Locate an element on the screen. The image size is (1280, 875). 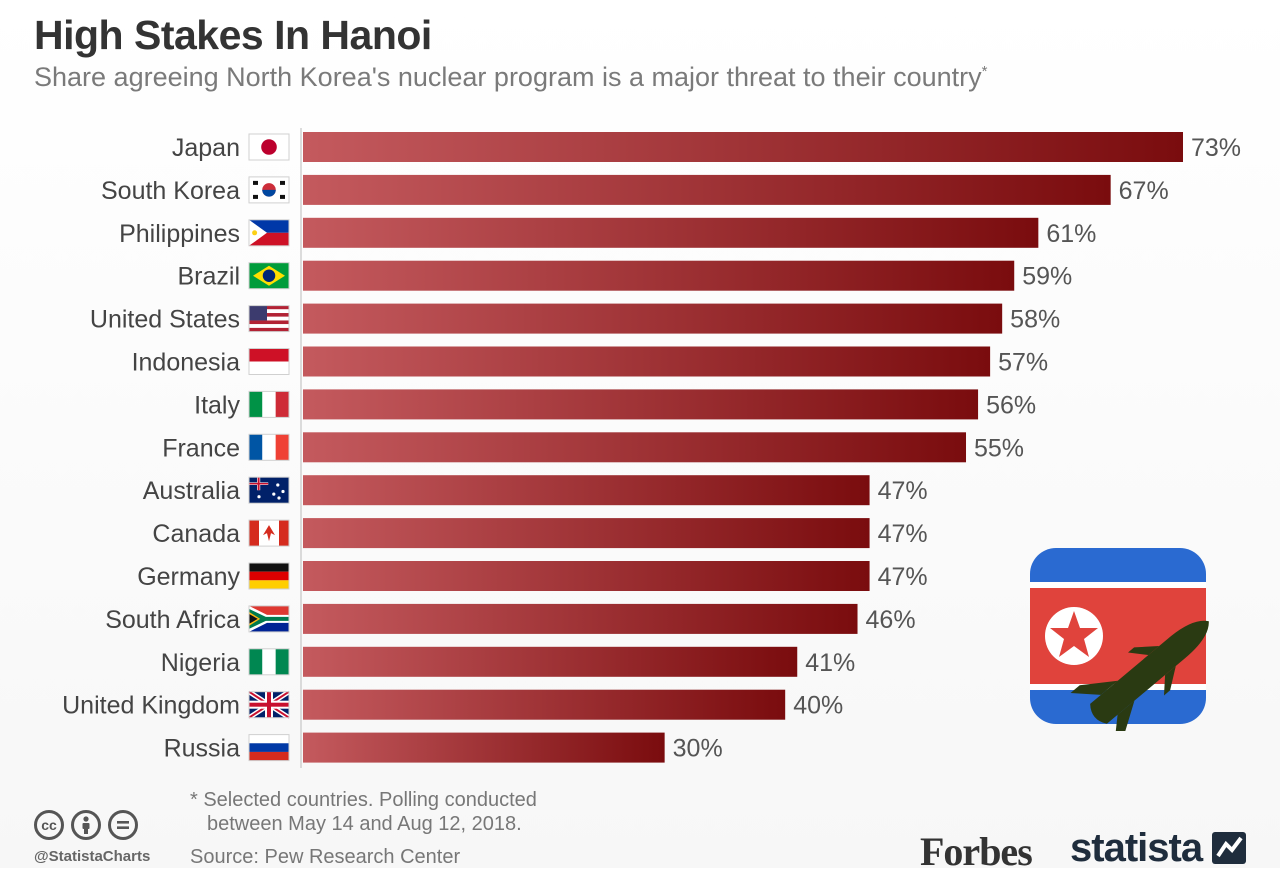
bar-australia is located at coordinates (586, 490).